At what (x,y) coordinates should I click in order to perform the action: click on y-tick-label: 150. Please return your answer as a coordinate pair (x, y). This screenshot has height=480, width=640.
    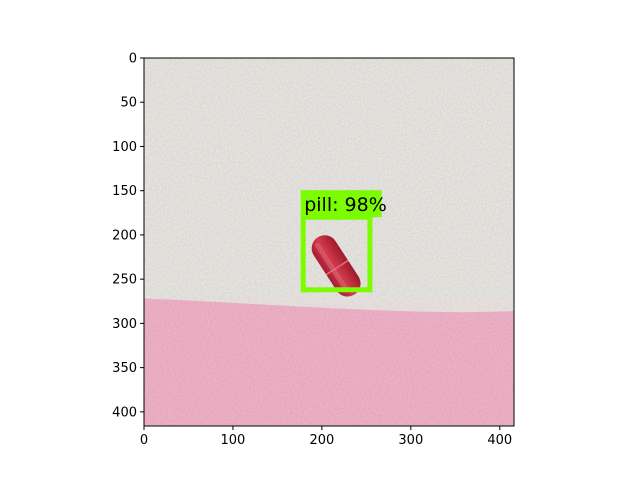
    Looking at the image, I should click on (124, 191).